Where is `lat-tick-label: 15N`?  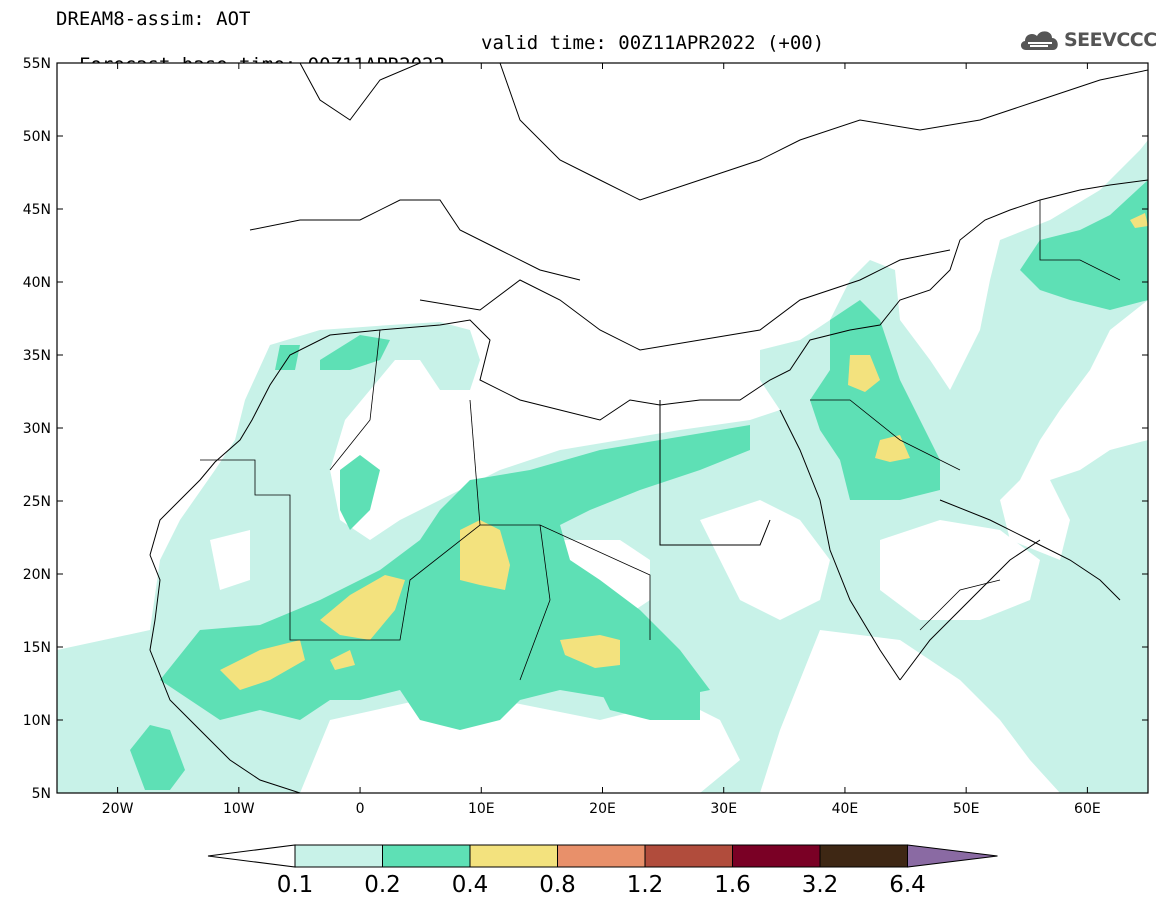 lat-tick-label: 15N is located at coordinates (37, 648).